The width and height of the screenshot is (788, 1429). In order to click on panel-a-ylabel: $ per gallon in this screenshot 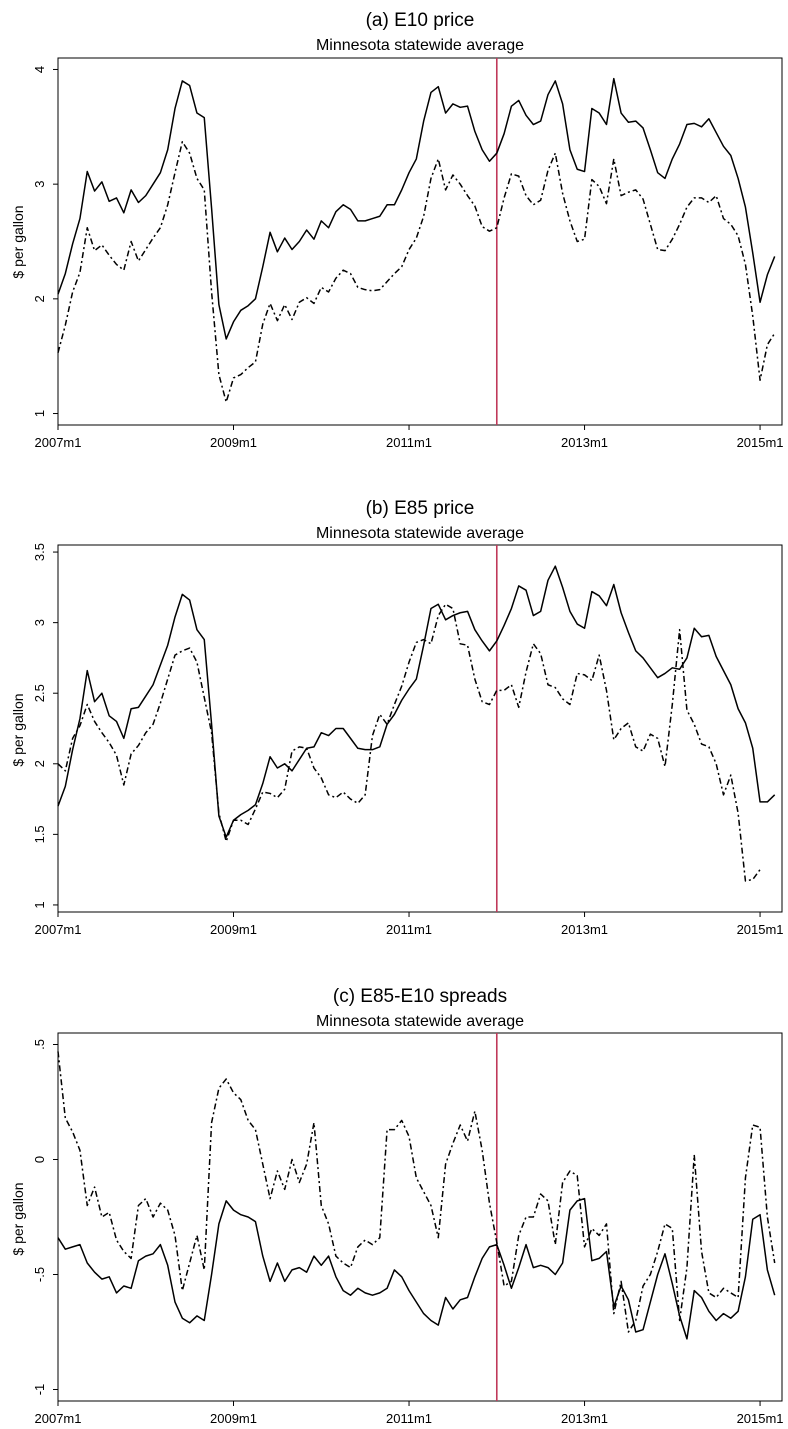, I will do `click(18, 241)`.